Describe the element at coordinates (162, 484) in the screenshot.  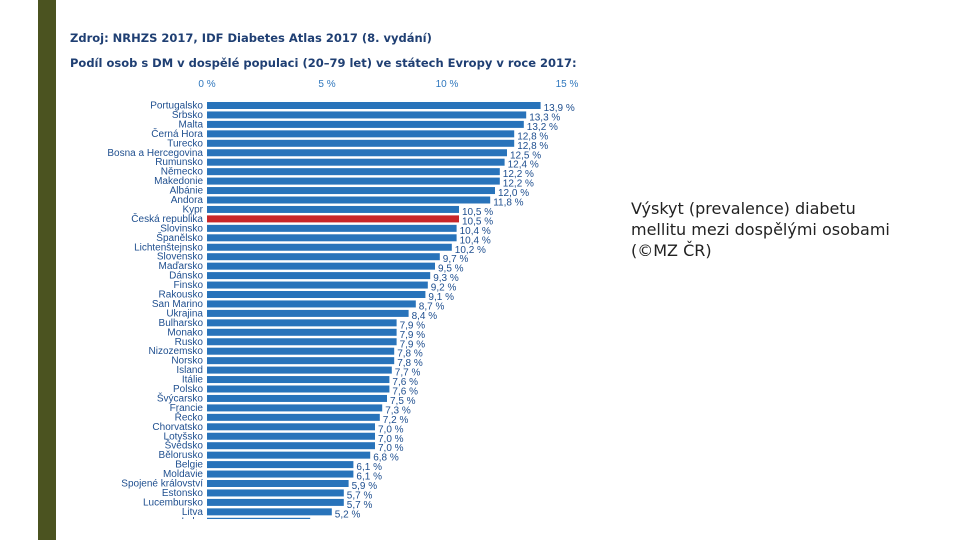
I see `category-label: Spojené království` at that location.